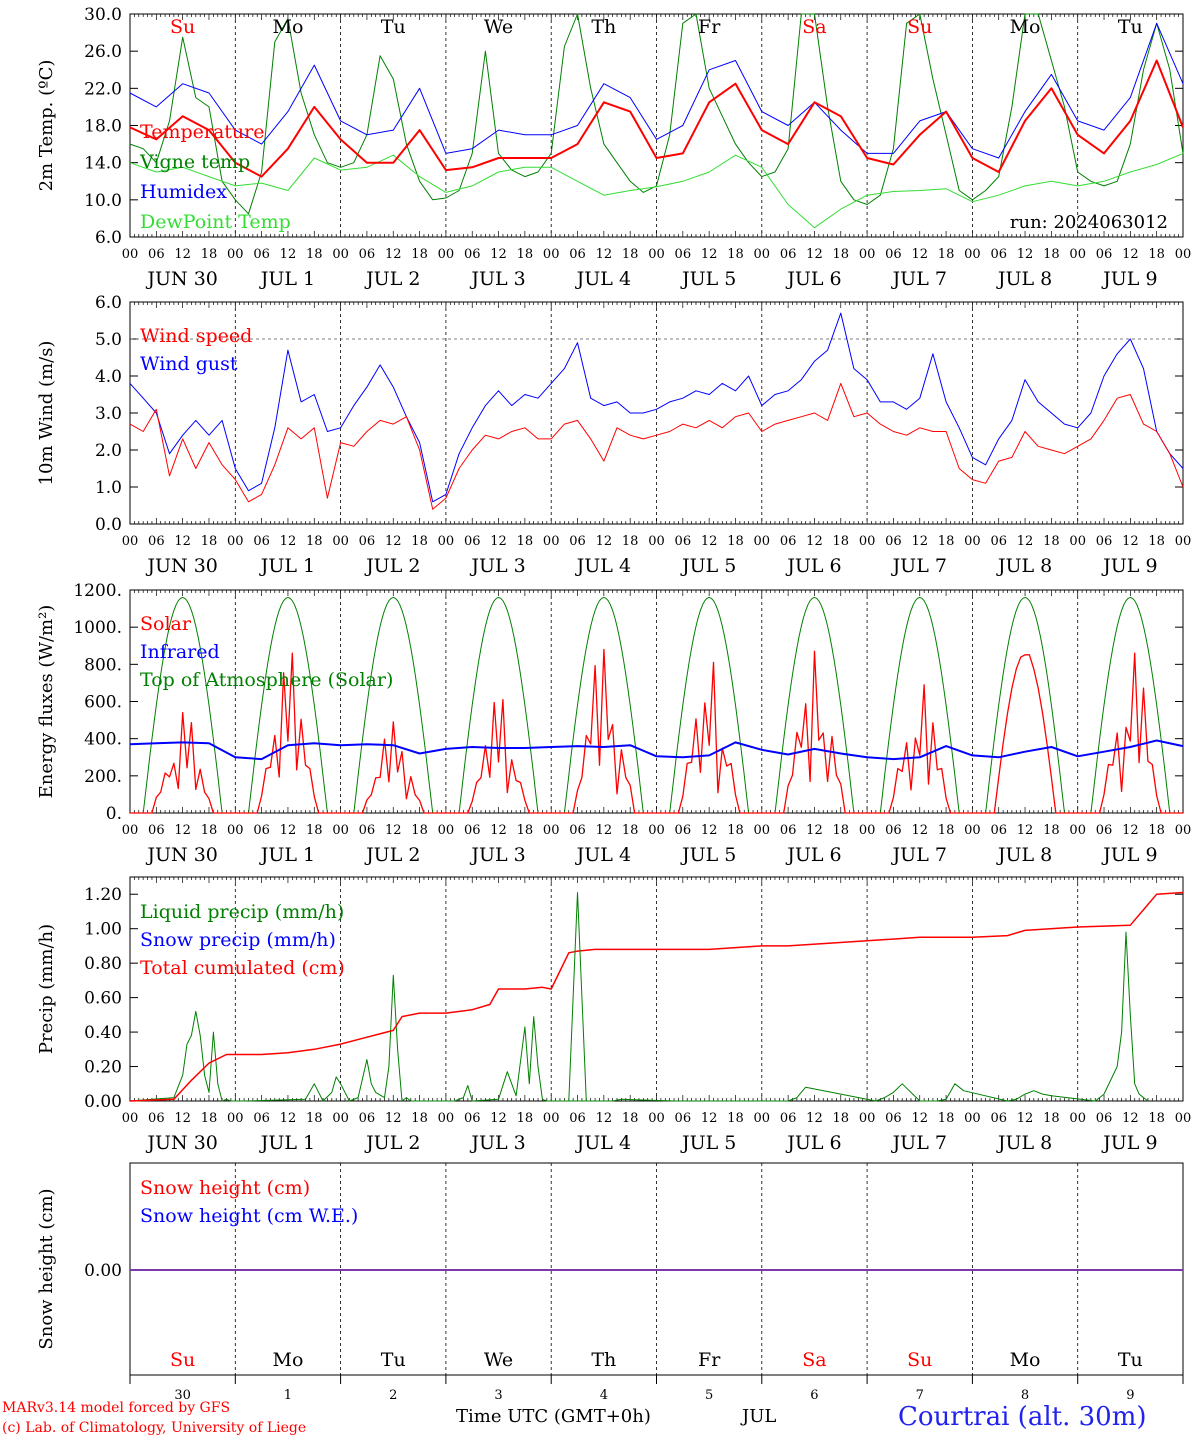 Image resolution: width=1194 pixels, height=1440 pixels. I want to click on day-number-label: 4, so click(604, 1395).